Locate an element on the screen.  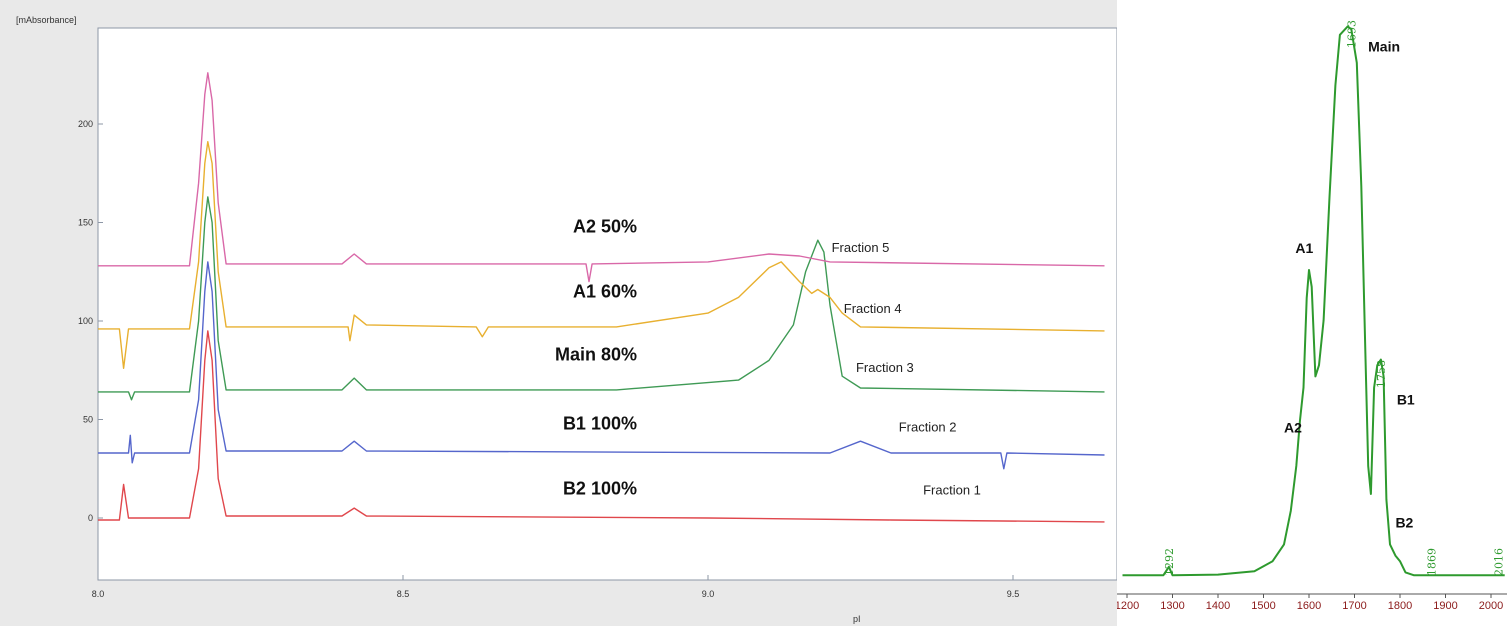
y-tick-label: 0 is located at coordinates (90, 518).